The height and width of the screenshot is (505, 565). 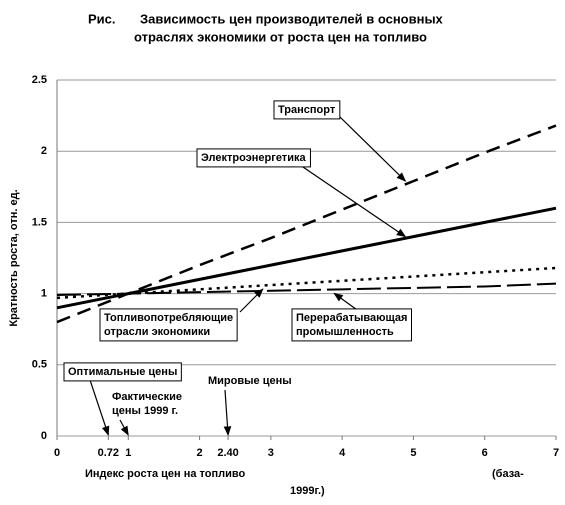 What do you see at coordinates (102, 18) in the screenshot?
I see `title-label: Рис.` at bounding box center [102, 18].